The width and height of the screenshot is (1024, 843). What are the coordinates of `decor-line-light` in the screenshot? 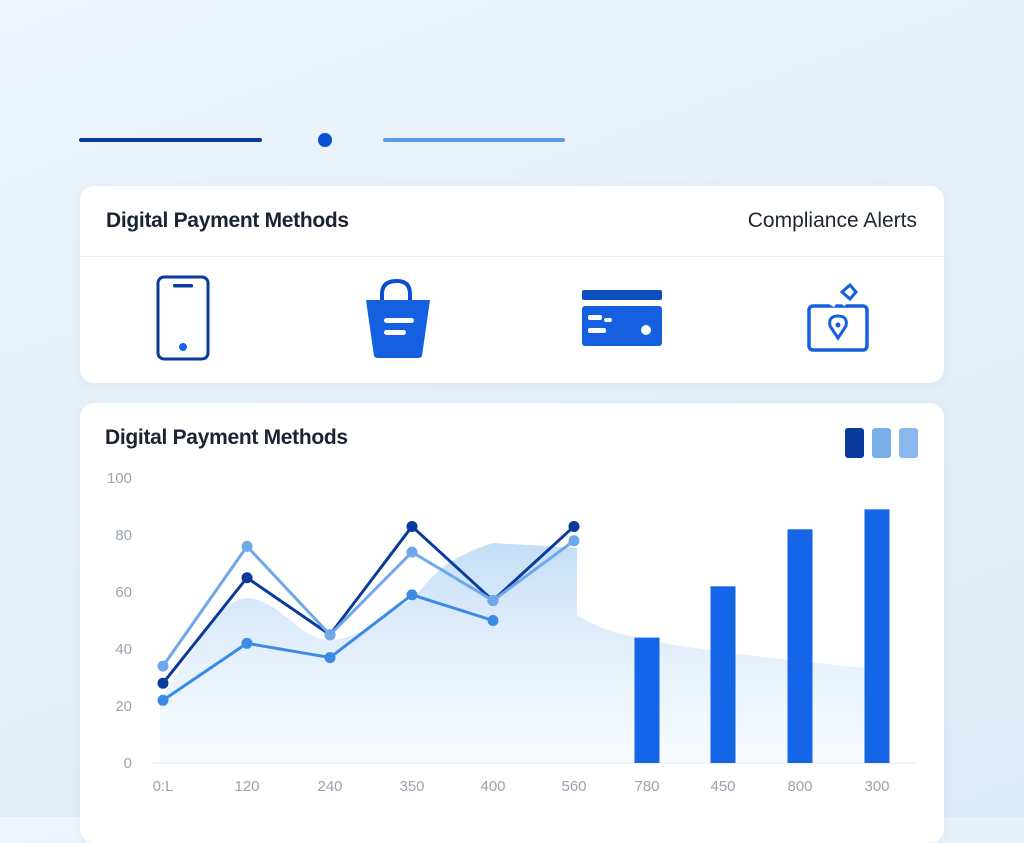 It's located at (474, 140).